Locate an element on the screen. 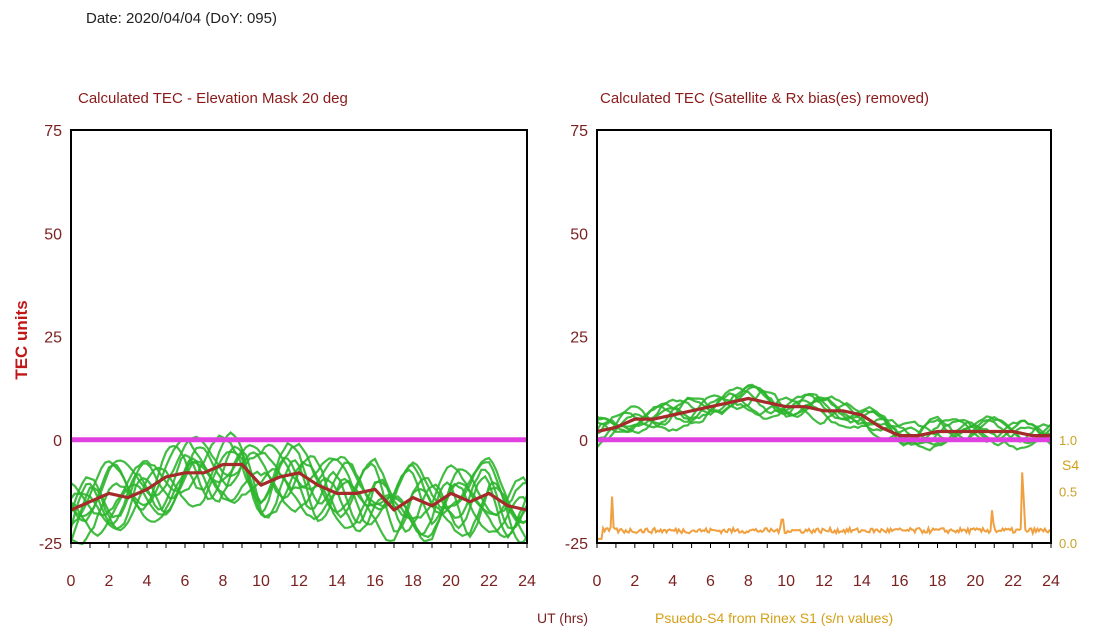 This screenshot has height=637, width=1102. left-x-tick-label: 12 is located at coordinates (299, 581).